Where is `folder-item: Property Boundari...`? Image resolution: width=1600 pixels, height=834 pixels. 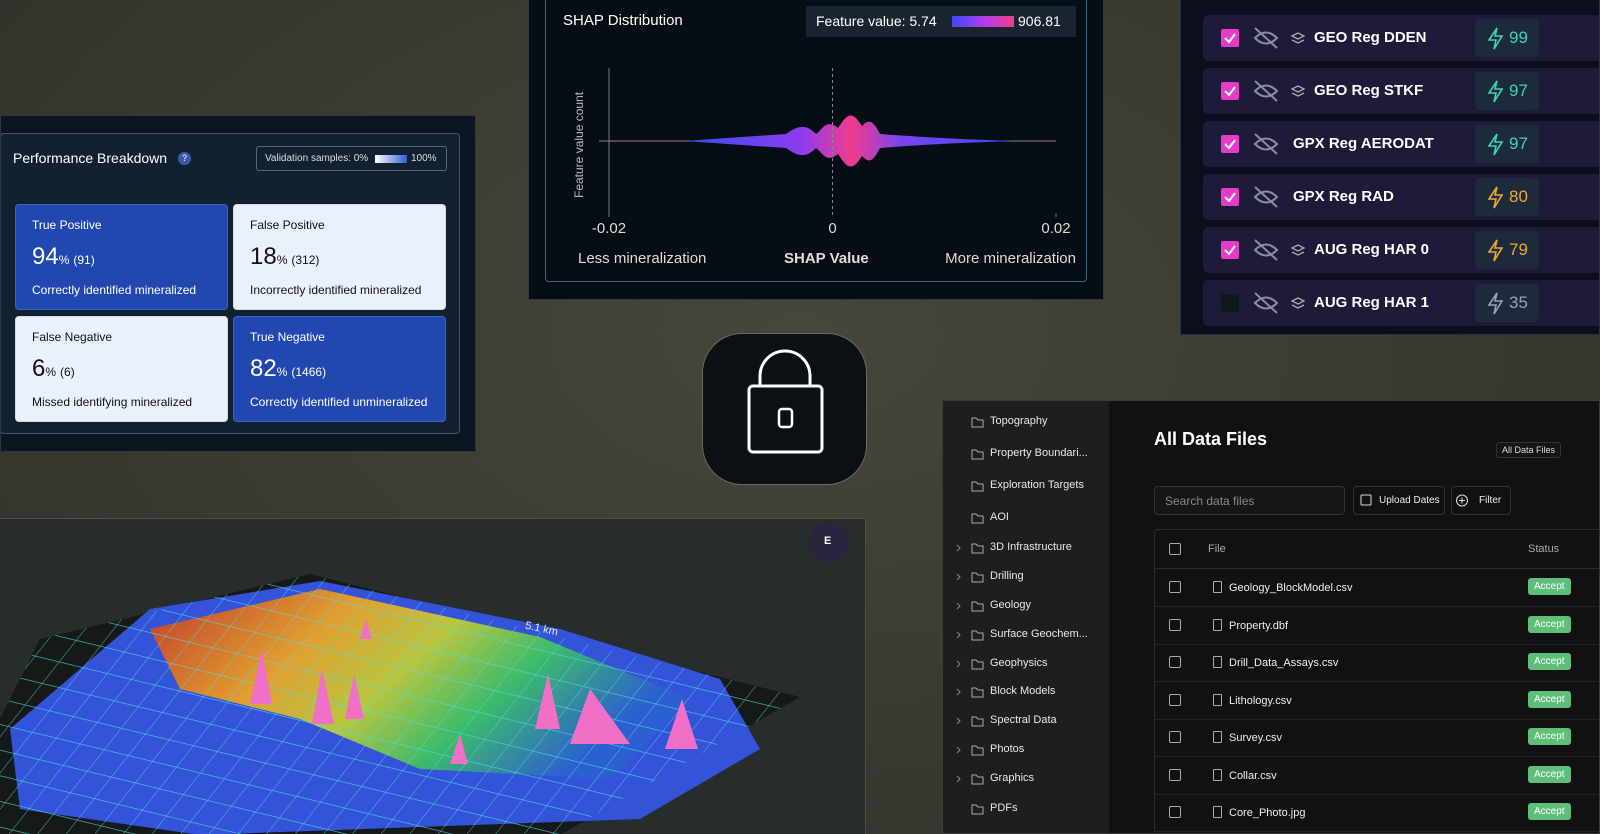
folder-item: Property Boundari... is located at coordinates (1026, 454).